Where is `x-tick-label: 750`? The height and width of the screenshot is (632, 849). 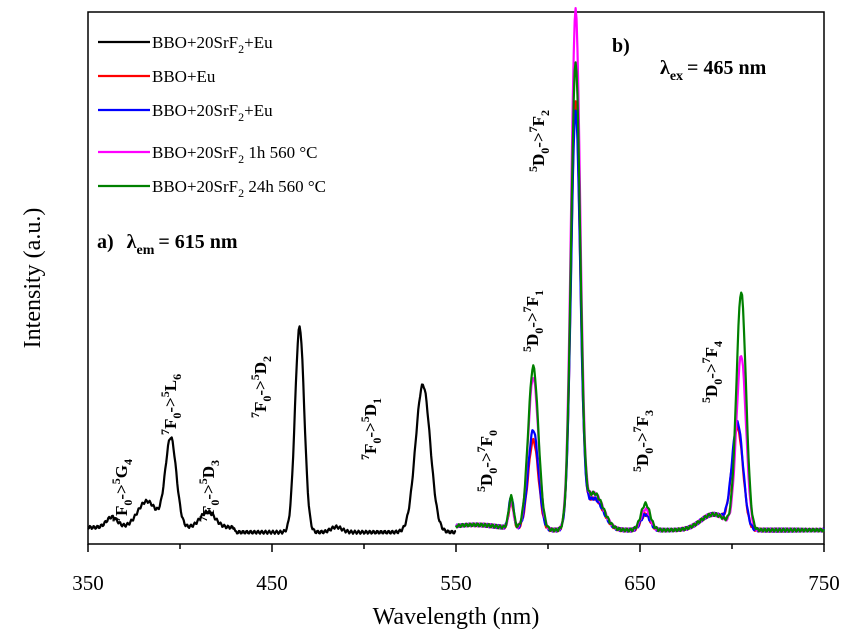 x-tick-label: 750 is located at coordinates (824, 583).